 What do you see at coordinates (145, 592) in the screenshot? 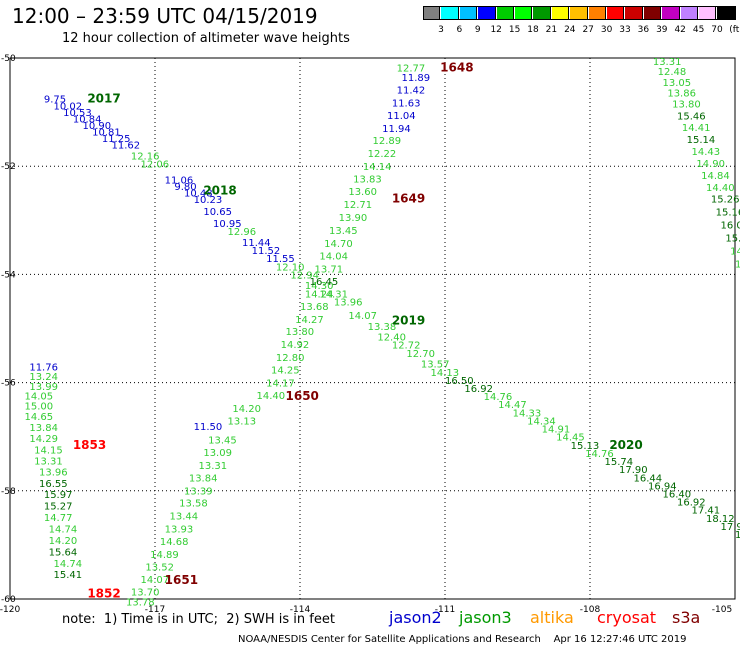
I see `jason3-label: 13.70` at bounding box center [145, 592].